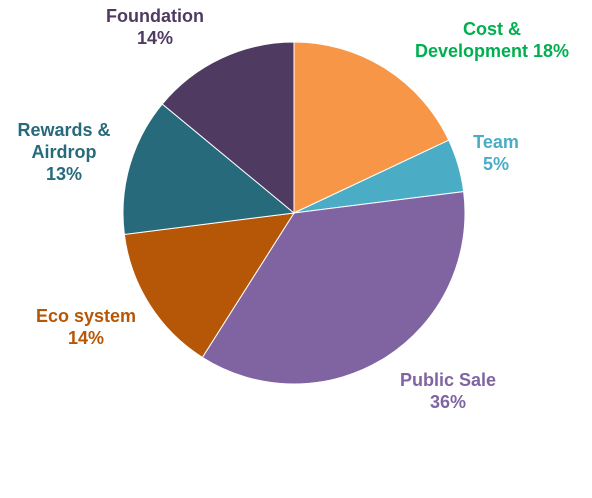 Image resolution: width=592 pixels, height=498 pixels. What do you see at coordinates (448, 391) in the screenshot?
I see `label-public-sale: Public Sale 36%` at bounding box center [448, 391].